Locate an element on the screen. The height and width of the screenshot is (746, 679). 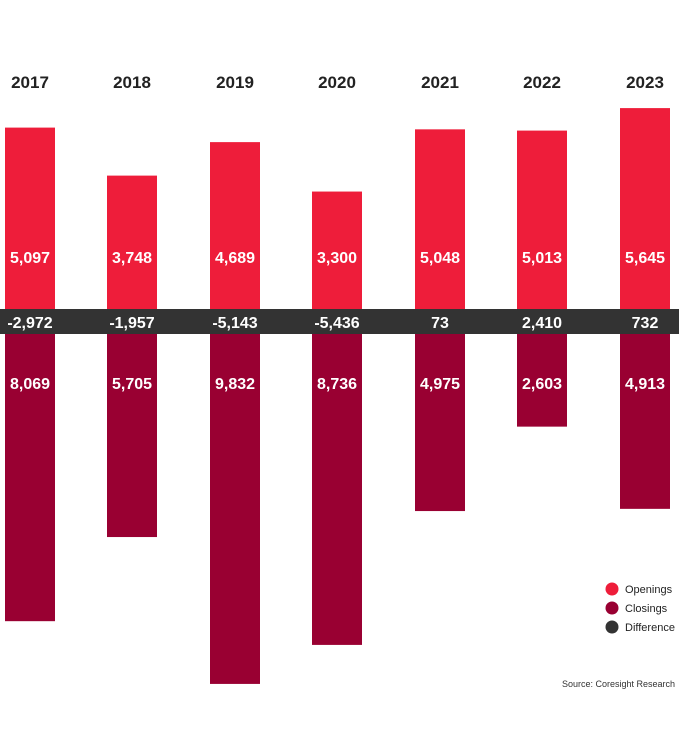
openings-bar-2019 is located at coordinates (235, 225).